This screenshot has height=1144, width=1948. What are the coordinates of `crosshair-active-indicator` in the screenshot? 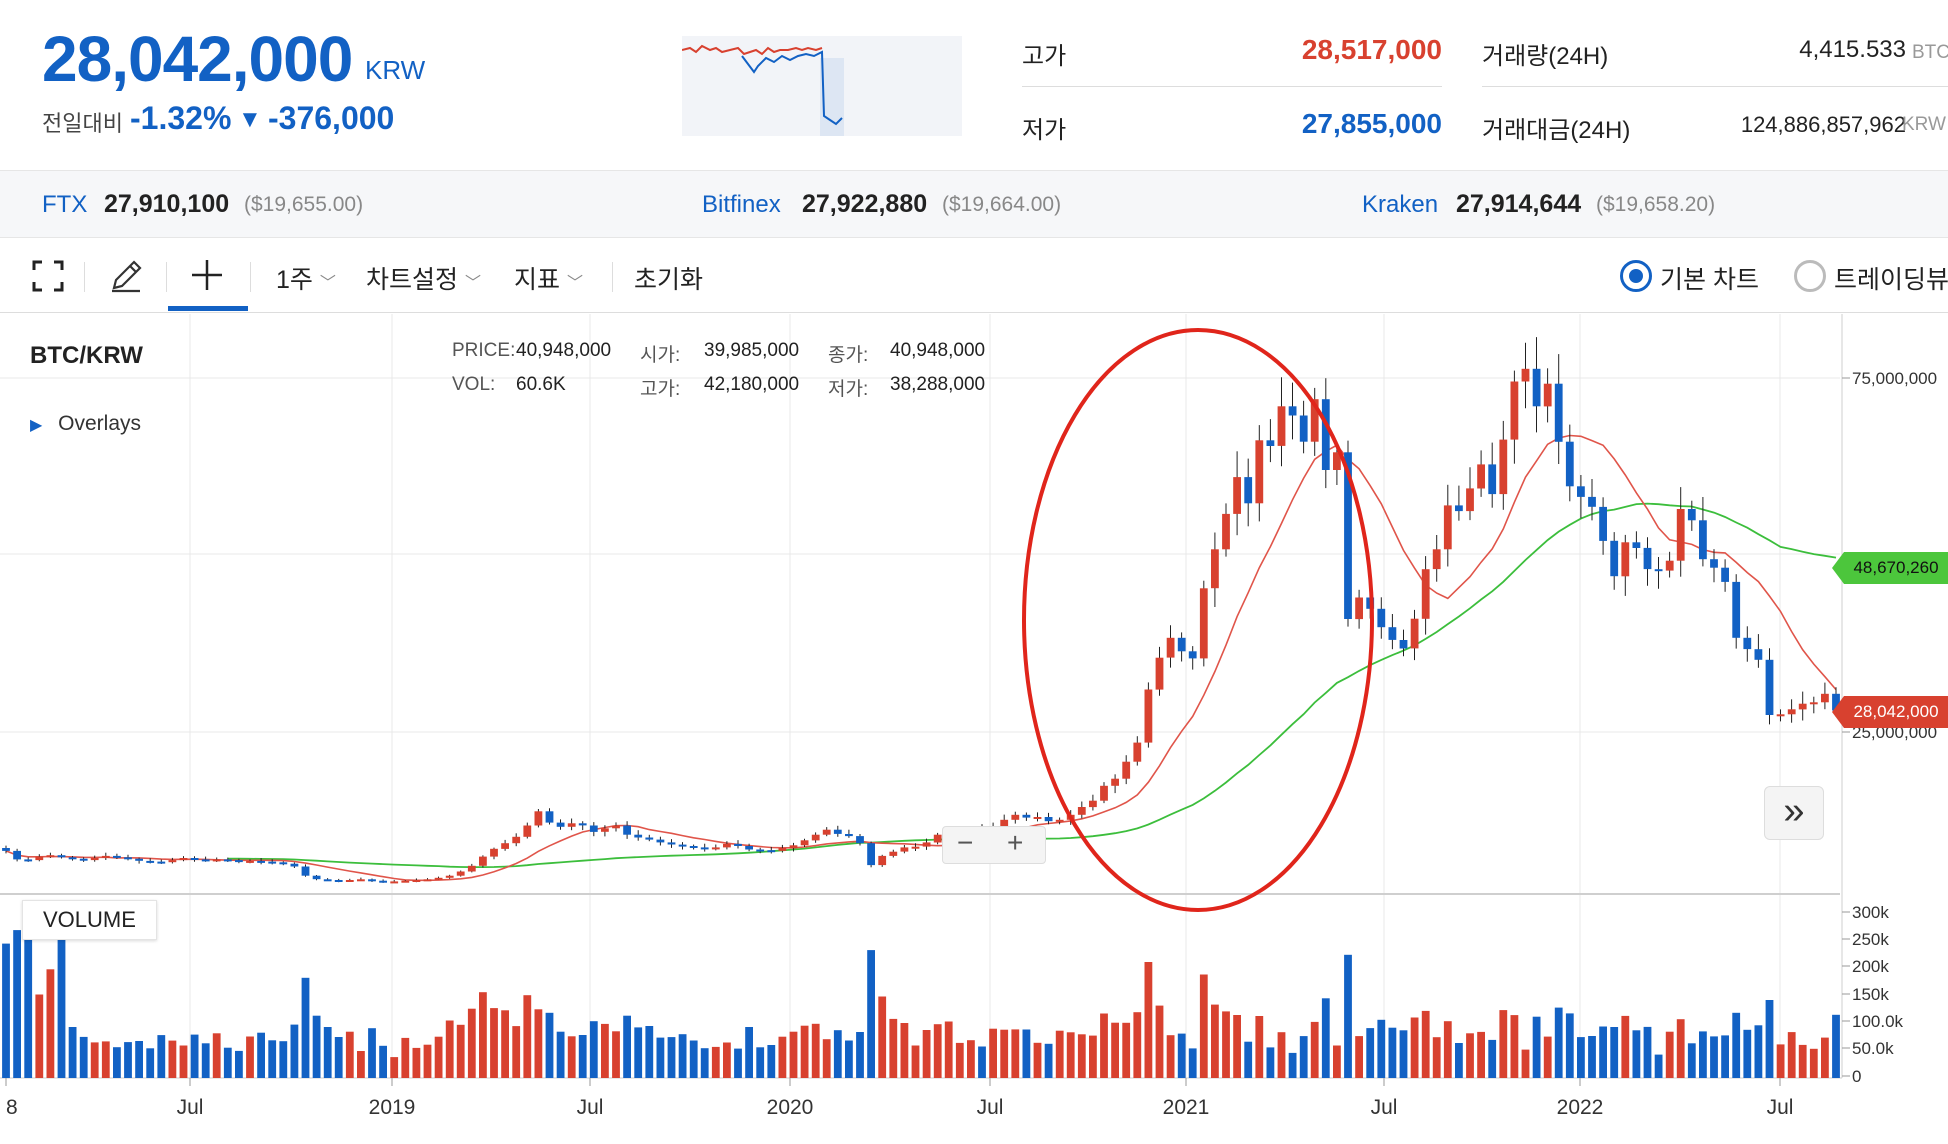 It's located at (208, 308).